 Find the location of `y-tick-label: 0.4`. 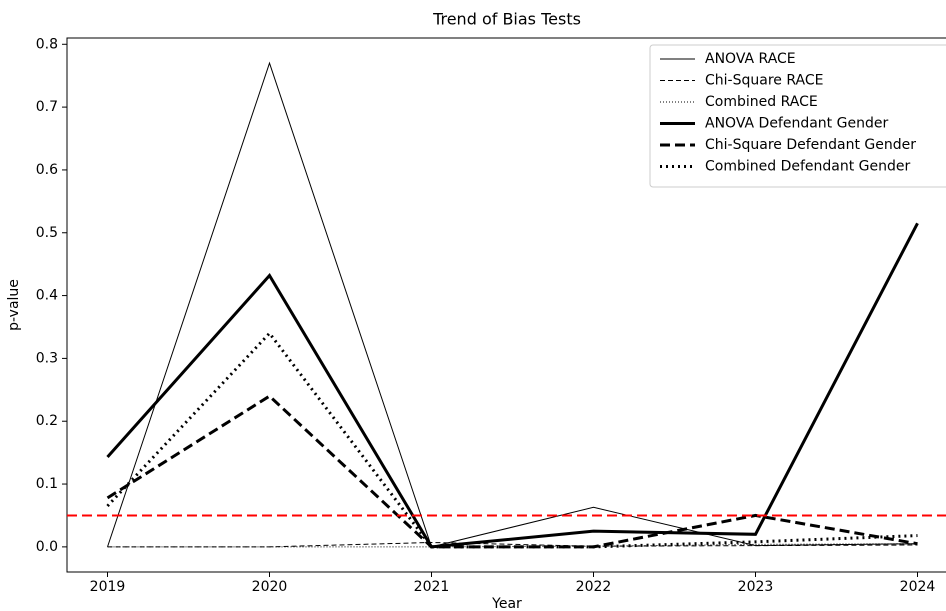

y-tick-label: 0.4 is located at coordinates (47, 296).